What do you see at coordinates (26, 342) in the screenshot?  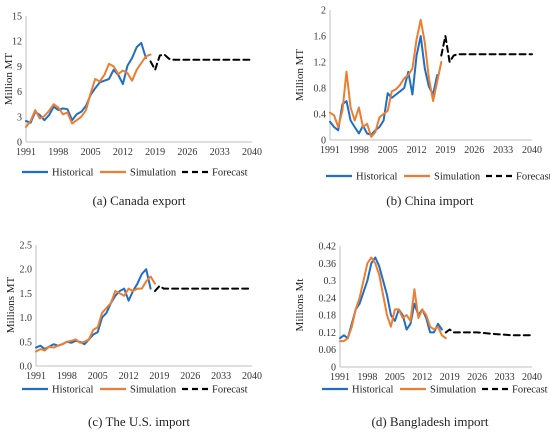 I see `y-tick-label: 0.5` at bounding box center [26, 342].